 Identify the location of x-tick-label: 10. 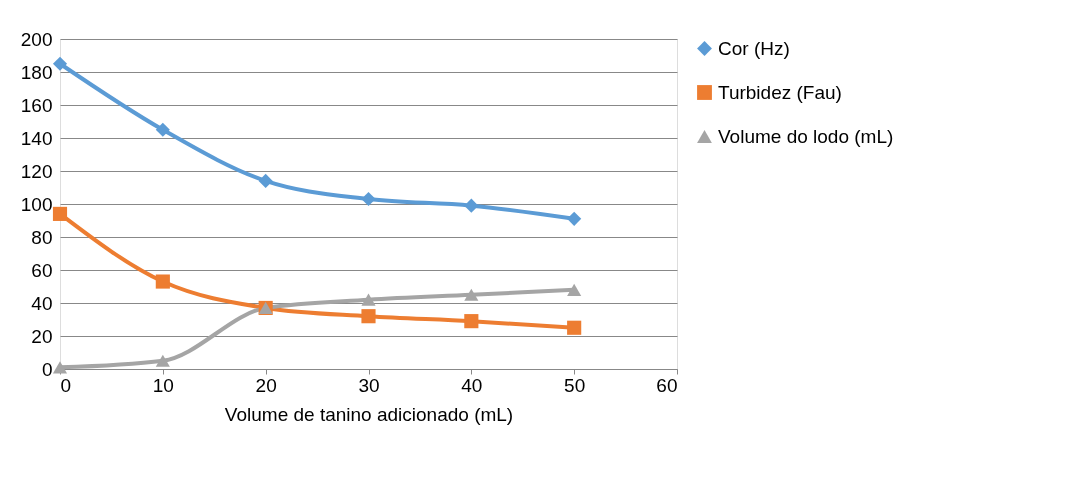
(163, 385).